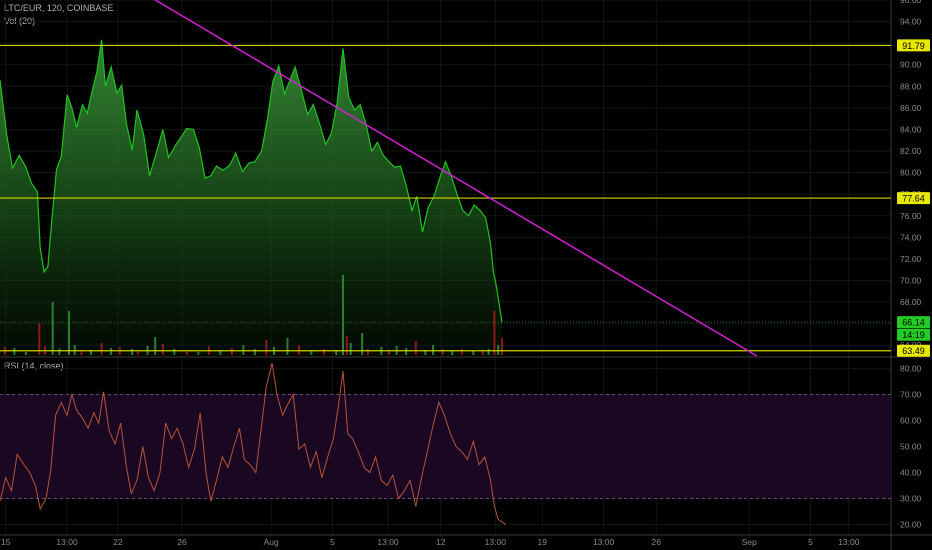 This screenshot has height=550, width=932. What do you see at coordinates (118, 542) in the screenshot?
I see `time-tick-label: 22` at bounding box center [118, 542].